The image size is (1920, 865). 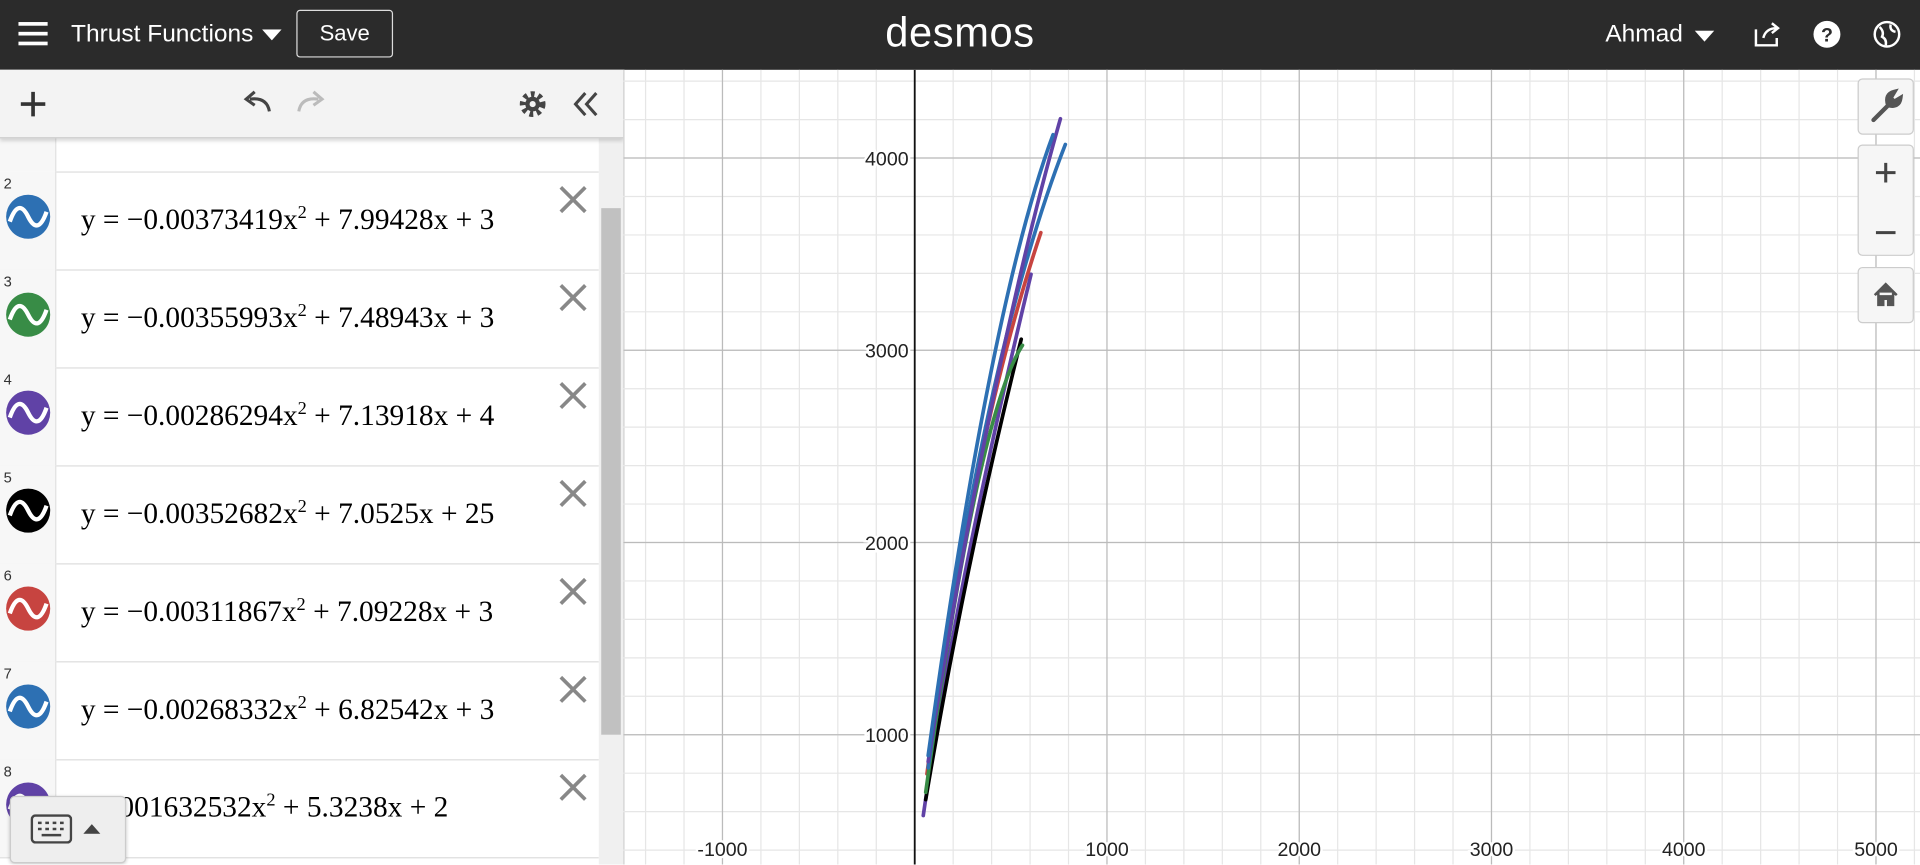 I want to click on x-tick-label: 3000, so click(x=1492, y=850).